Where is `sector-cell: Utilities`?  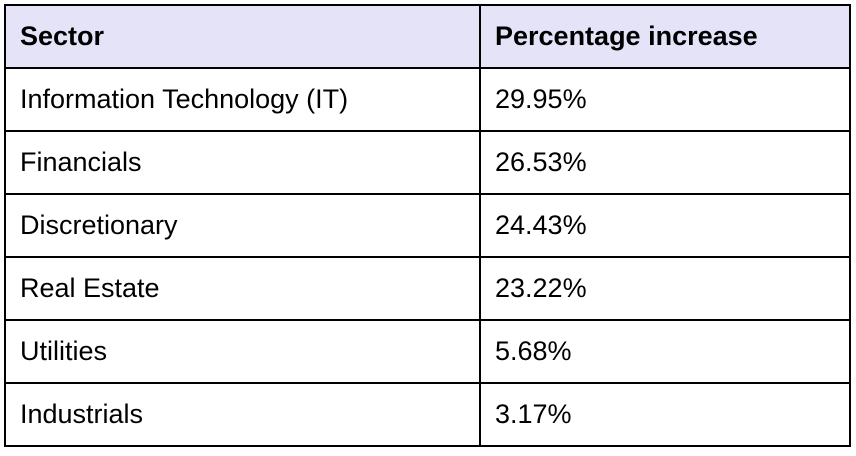 sector-cell: Utilities is located at coordinates (242, 351).